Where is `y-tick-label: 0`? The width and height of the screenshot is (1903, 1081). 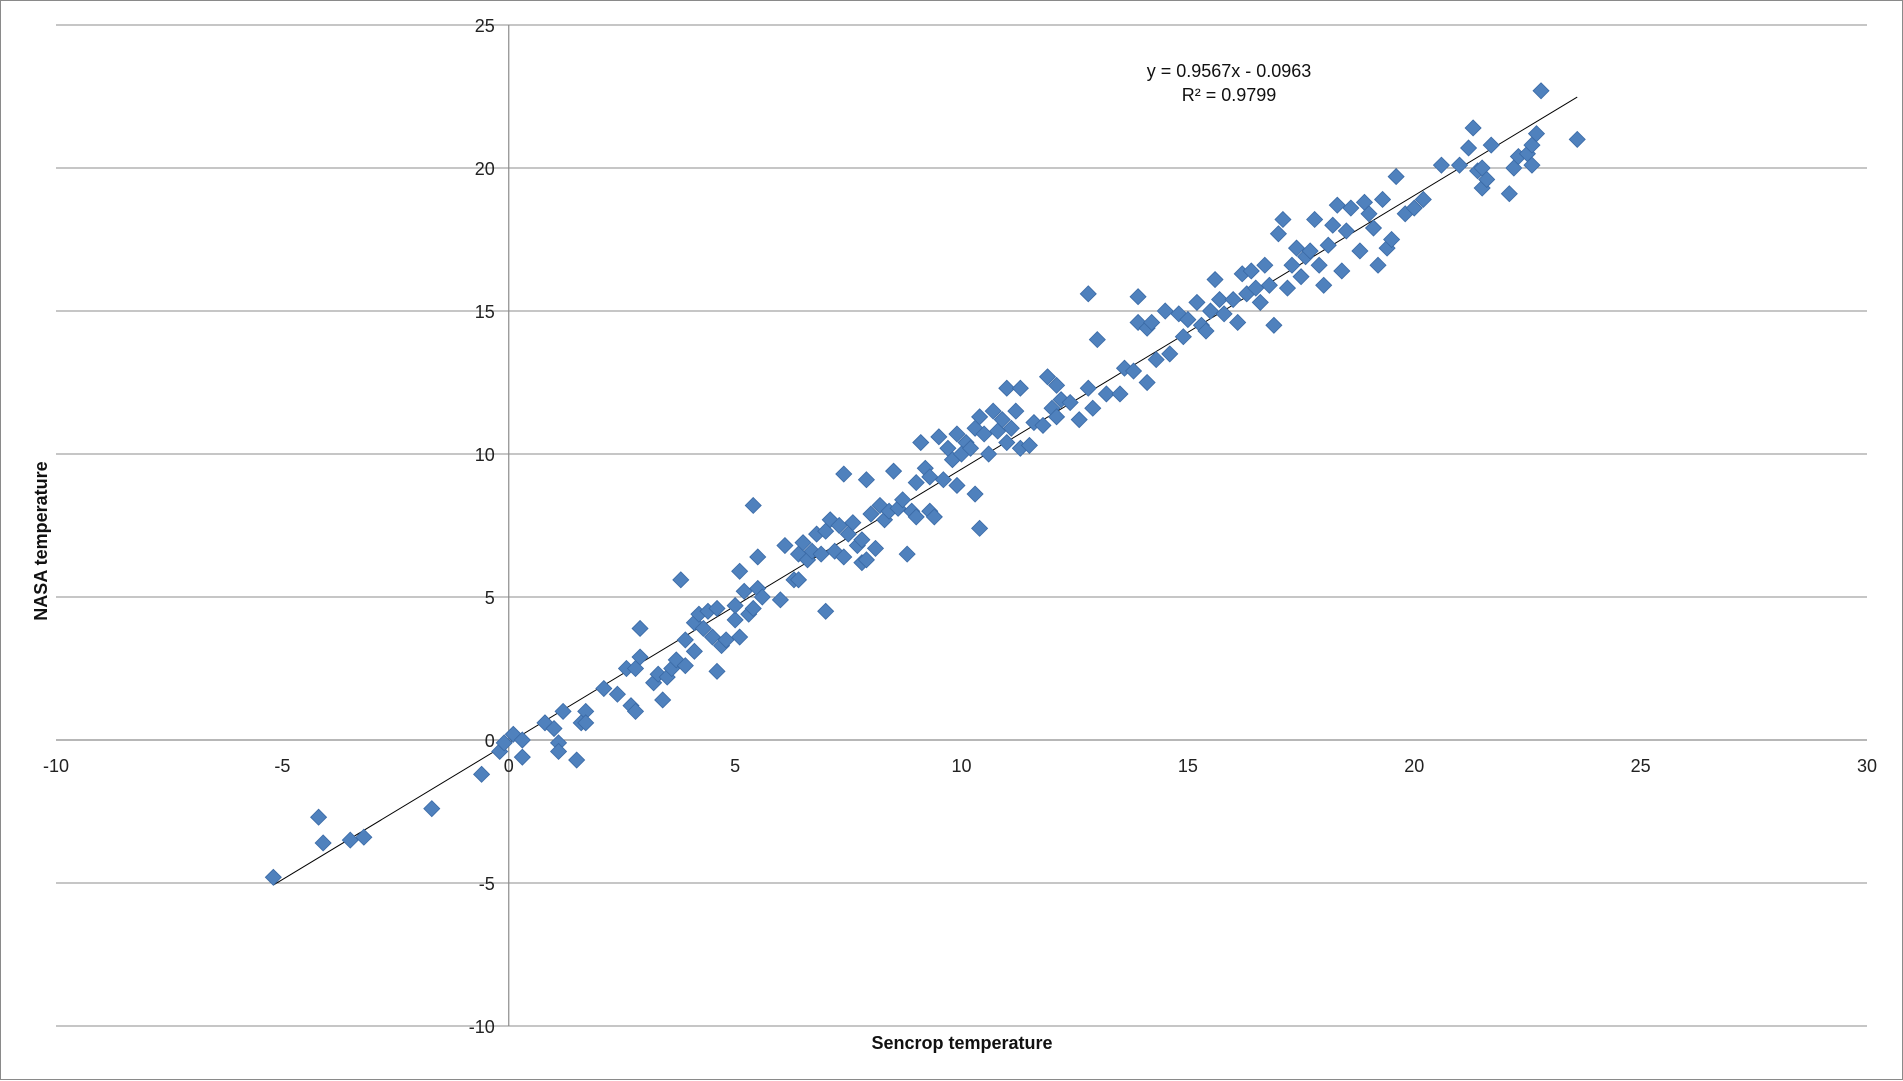
y-tick-label: 0 is located at coordinates (490, 741).